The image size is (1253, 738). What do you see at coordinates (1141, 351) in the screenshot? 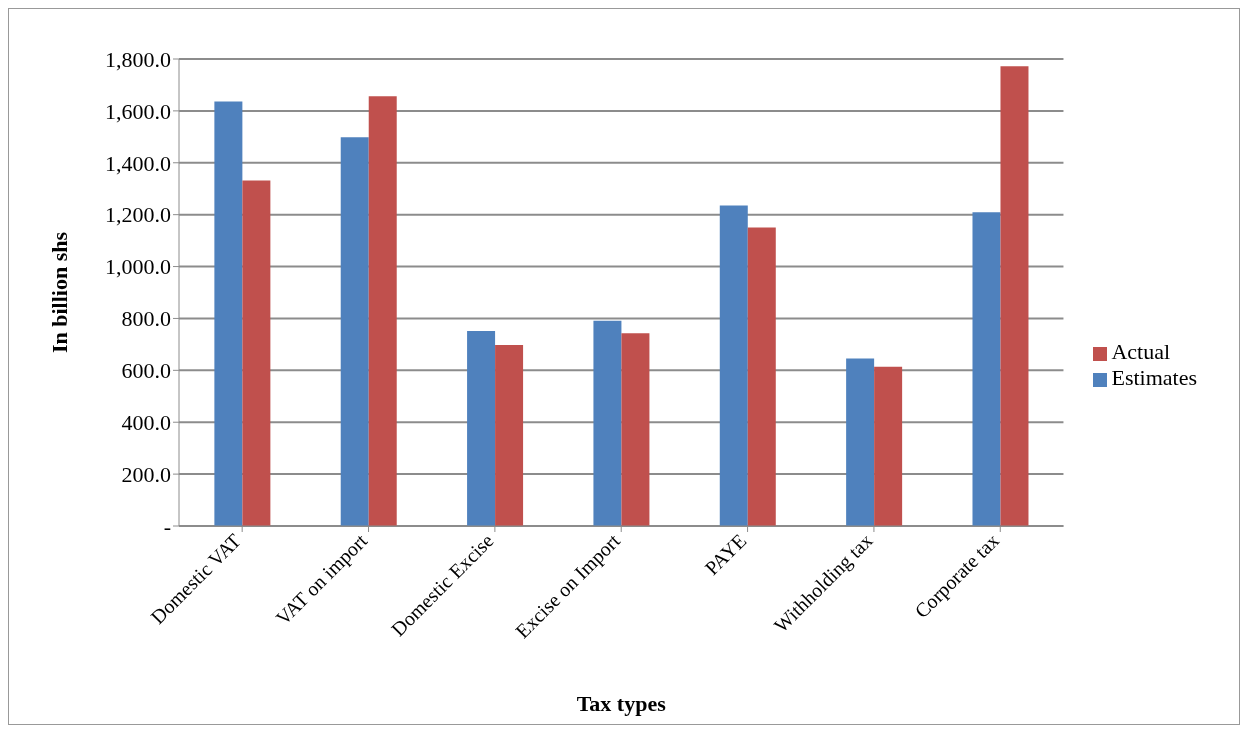
I see `legend-label: Actual` at bounding box center [1141, 351].